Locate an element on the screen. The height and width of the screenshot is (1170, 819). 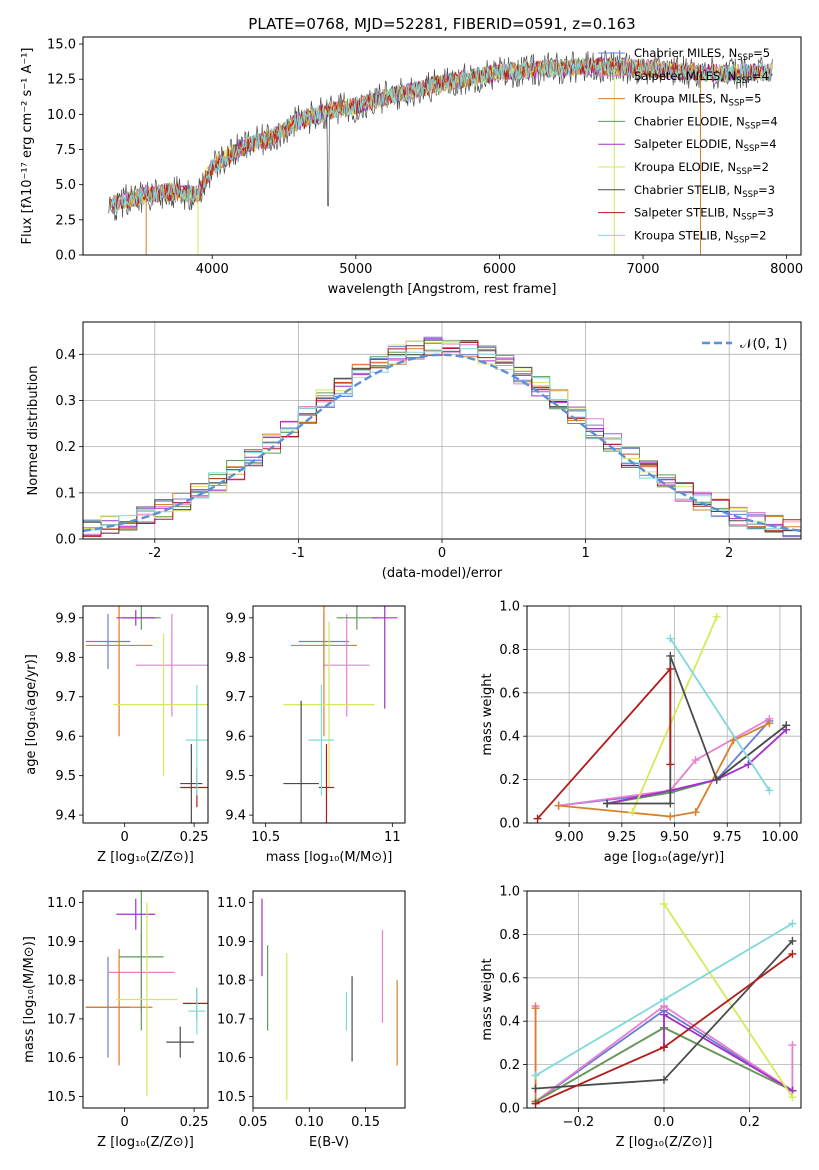
x-tick-label: 10.00 is located at coordinates (779, 837).